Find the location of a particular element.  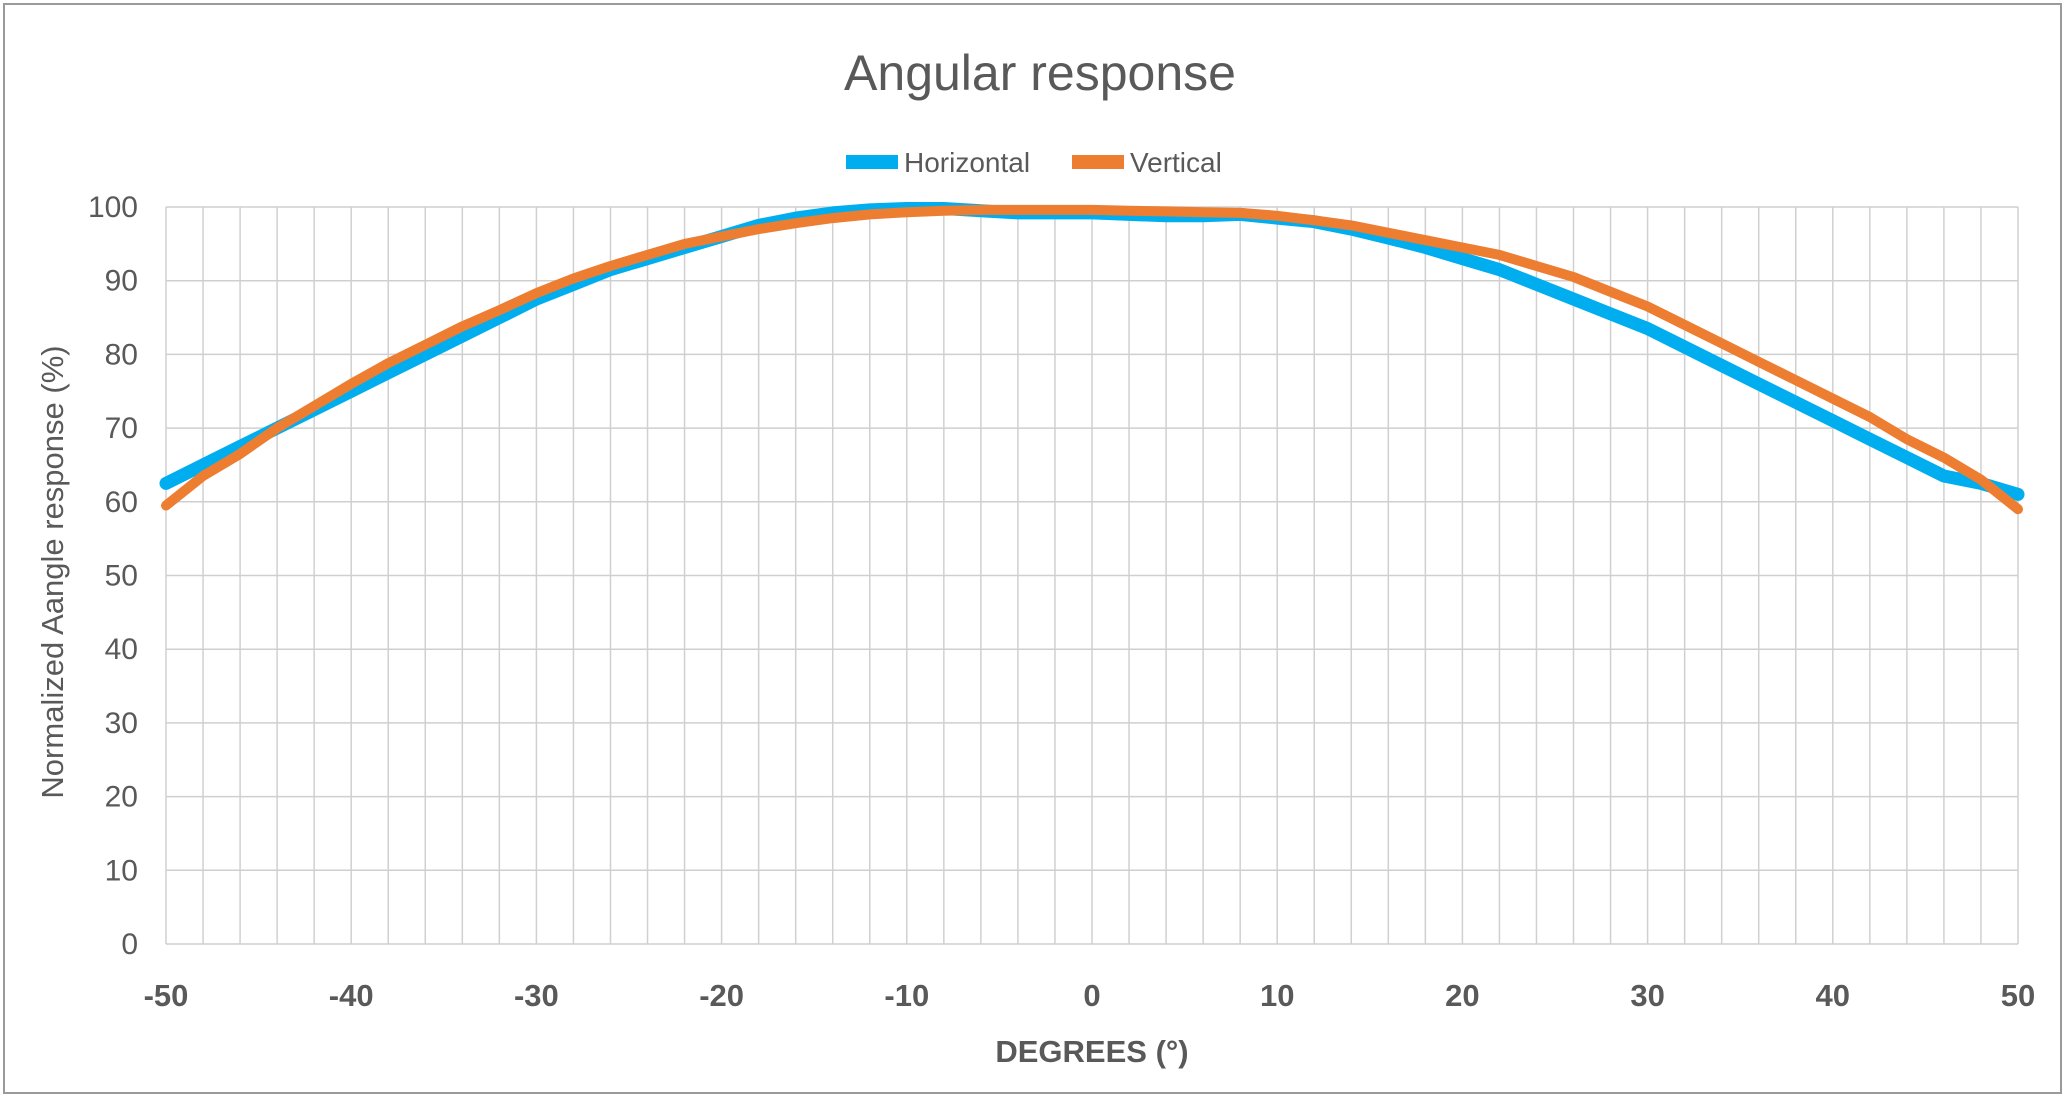

y-axis-ticks: 0 10 20 30 40 50 60 70 80 90 100 is located at coordinates (113, 576).